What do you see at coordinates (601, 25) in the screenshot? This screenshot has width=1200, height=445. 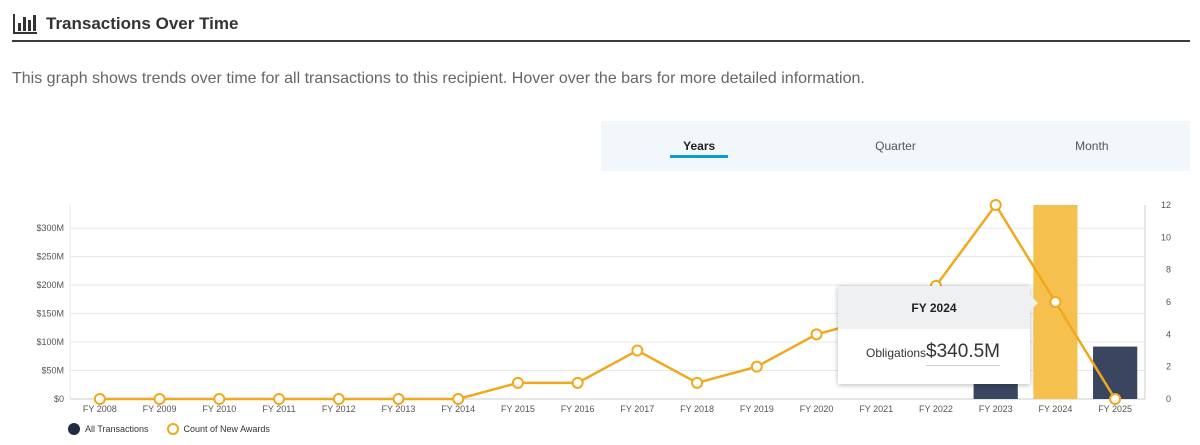 I see `section-header: Transactions Over Time` at bounding box center [601, 25].